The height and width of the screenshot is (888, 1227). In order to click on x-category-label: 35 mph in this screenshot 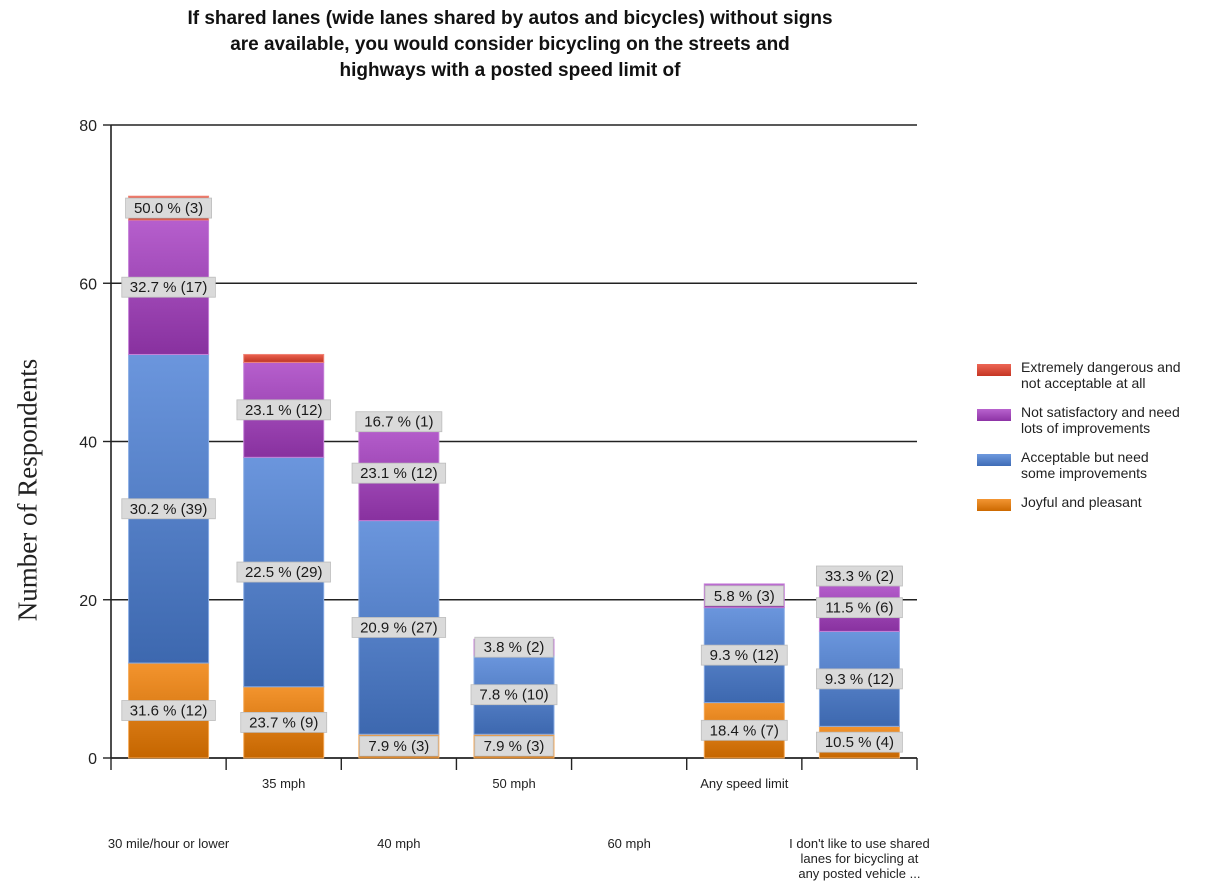, I will do `click(283, 783)`.